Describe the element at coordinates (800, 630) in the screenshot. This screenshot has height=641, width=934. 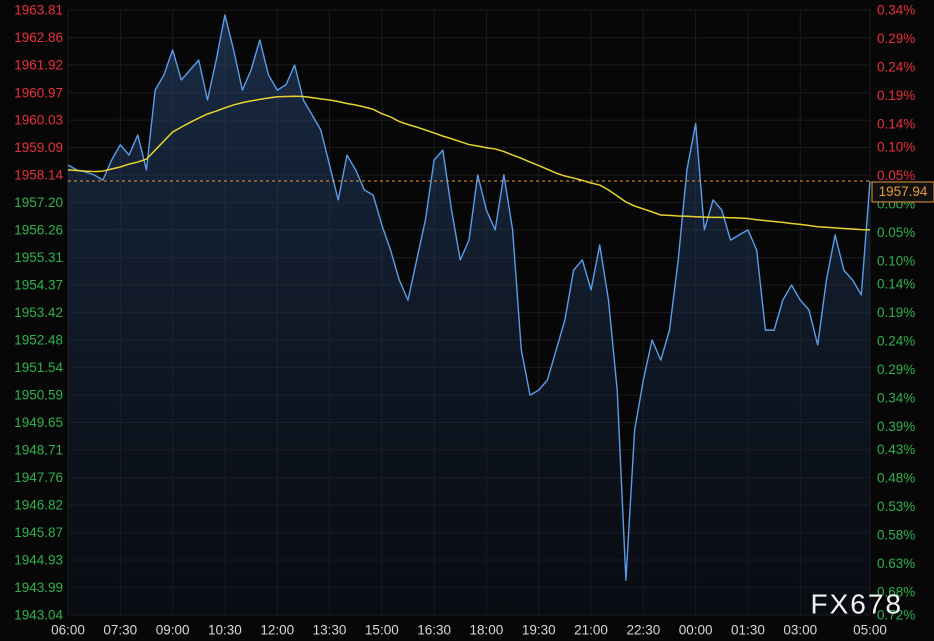
I see `x-tick-label: 03:00` at that location.